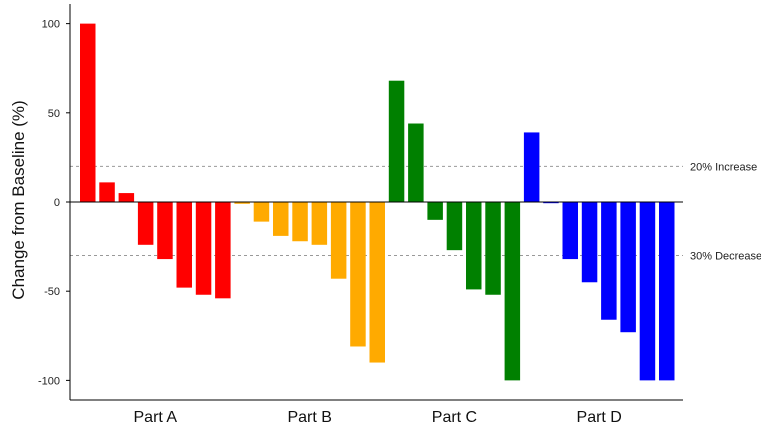 This screenshot has height=424, width=761. What do you see at coordinates (309, 416) in the screenshot?
I see `group-label: Part B` at bounding box center [309, 416].